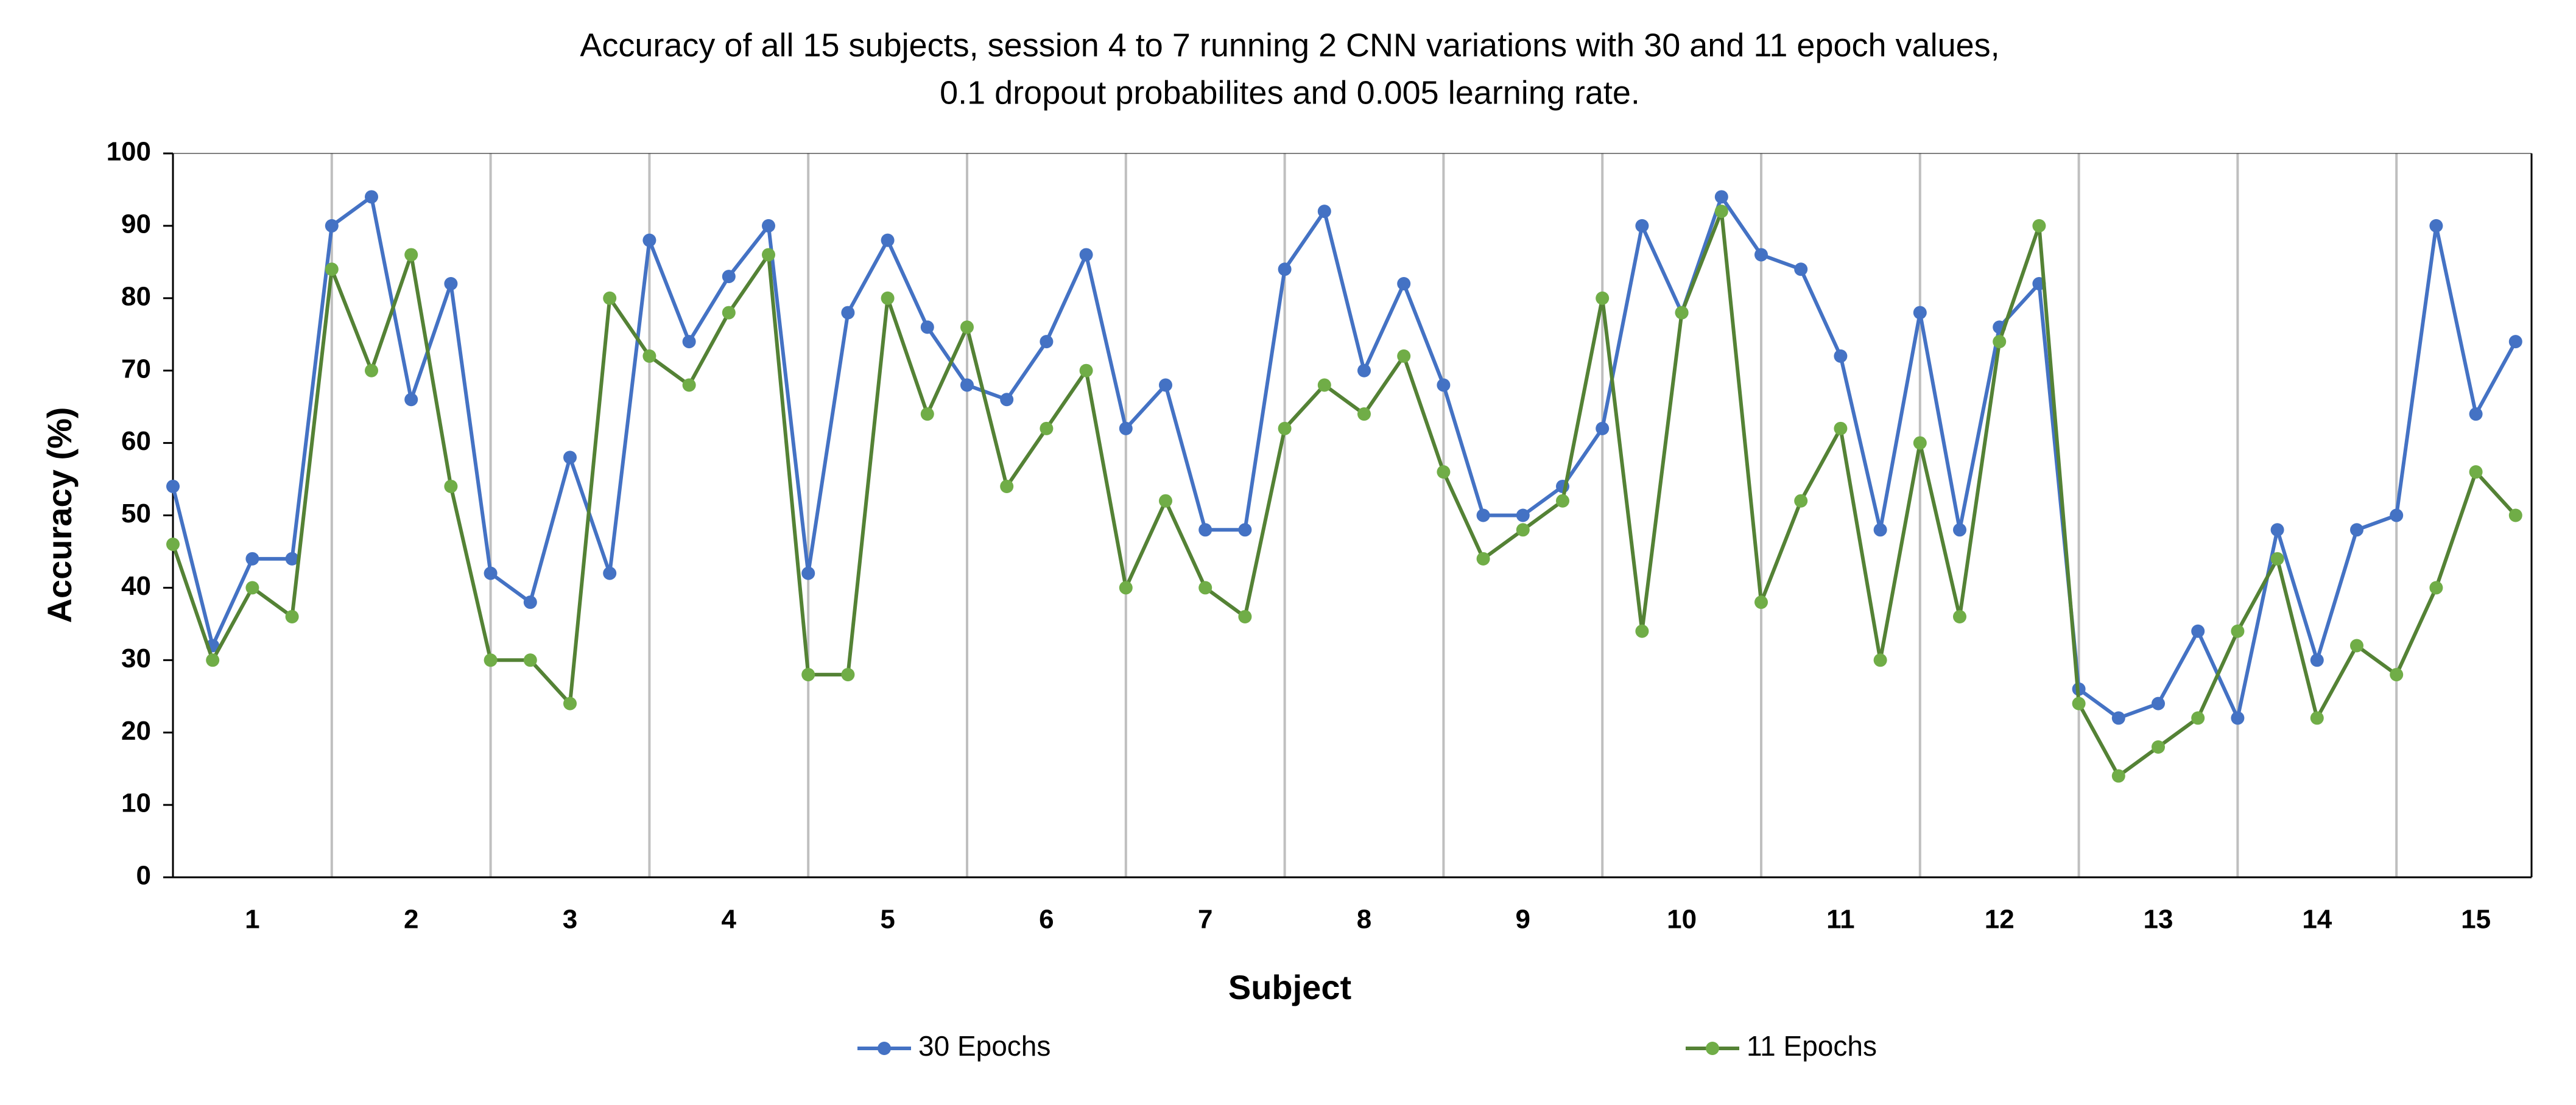  Describe the element at coordinates (1812, 1046) in the screenshot. I see `legend-label: 11 Epochs` at that location.